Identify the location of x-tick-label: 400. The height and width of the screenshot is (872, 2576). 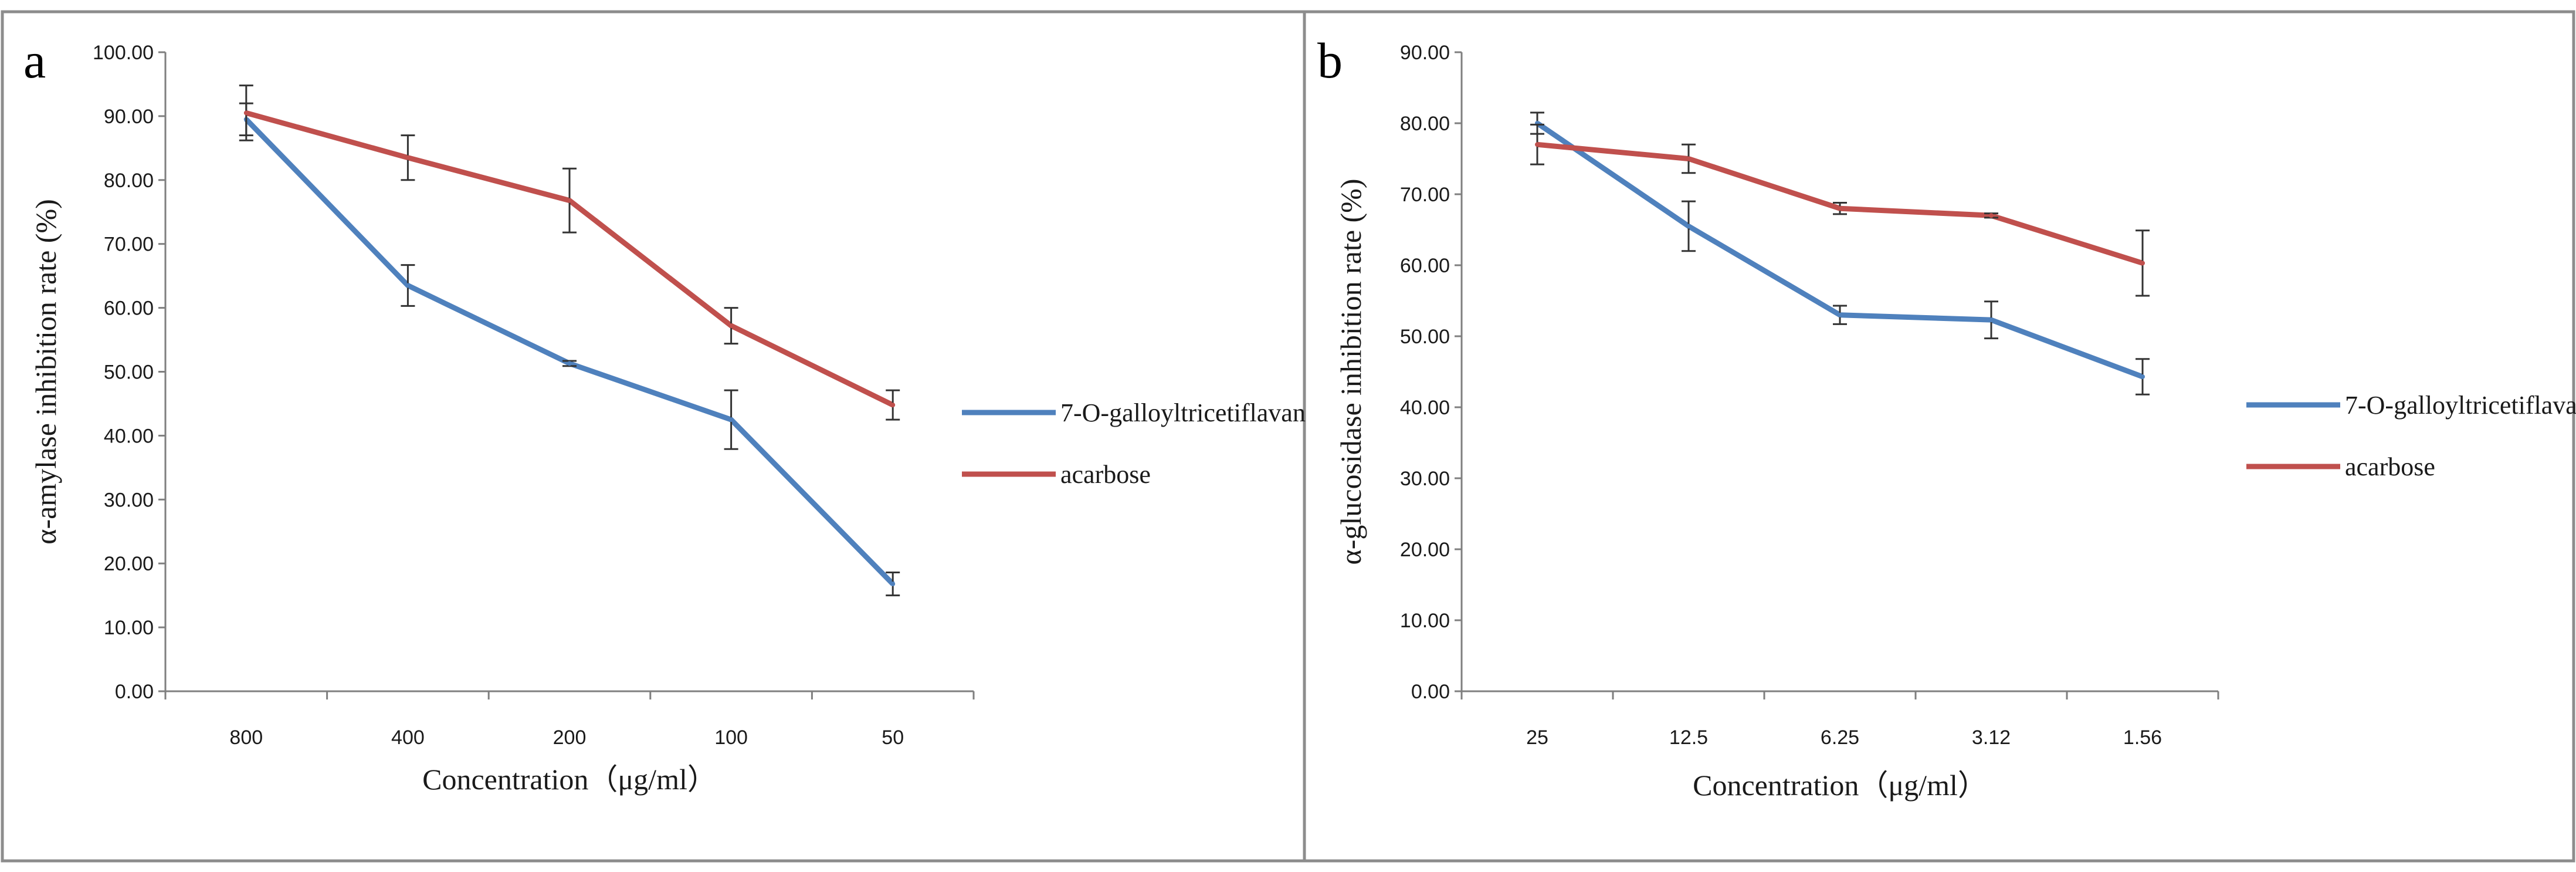
(408, 737).